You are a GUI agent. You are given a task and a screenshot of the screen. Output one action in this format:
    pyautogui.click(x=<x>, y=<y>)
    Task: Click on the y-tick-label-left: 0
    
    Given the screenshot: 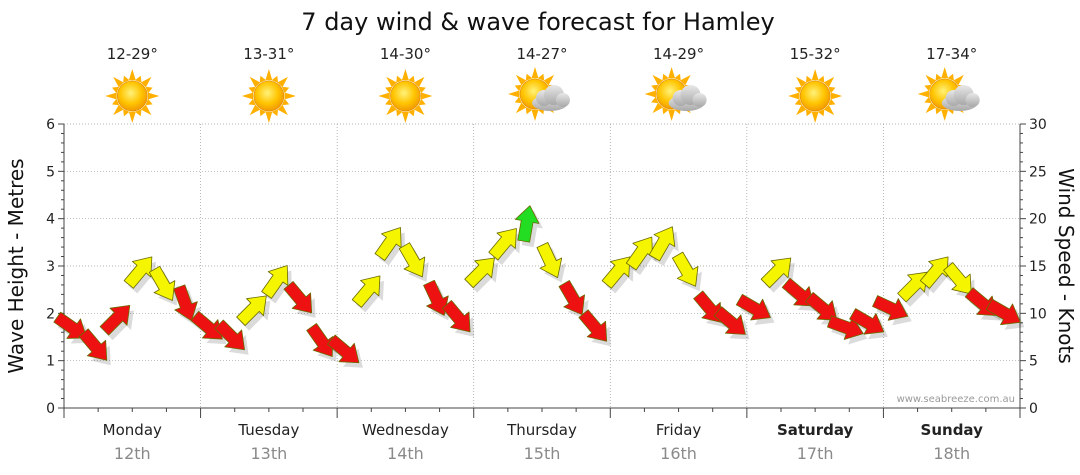 What is the action you would take?
    pyautogui.click(x=50, y=409)
    